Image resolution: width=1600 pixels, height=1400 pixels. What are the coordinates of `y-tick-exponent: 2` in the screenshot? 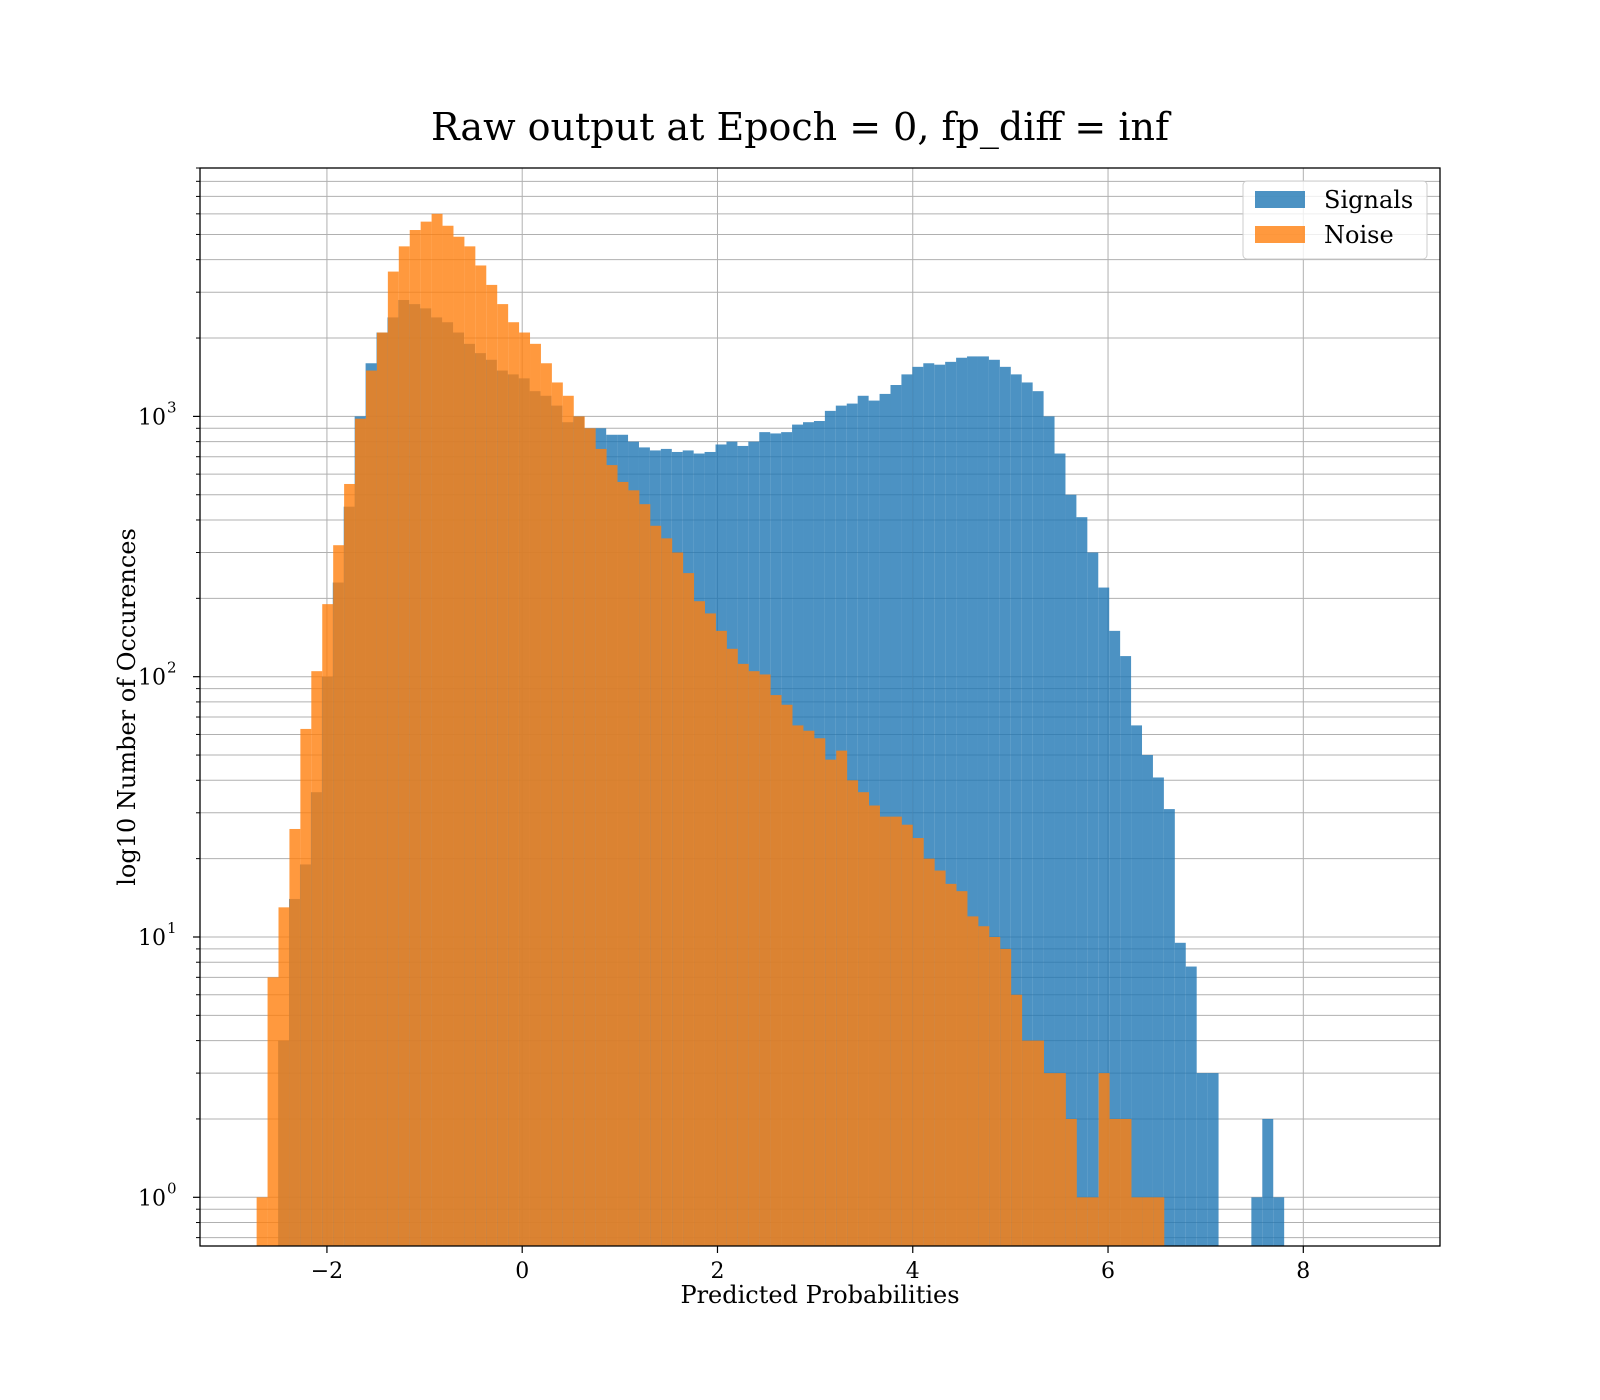 It's located at (172, 668).